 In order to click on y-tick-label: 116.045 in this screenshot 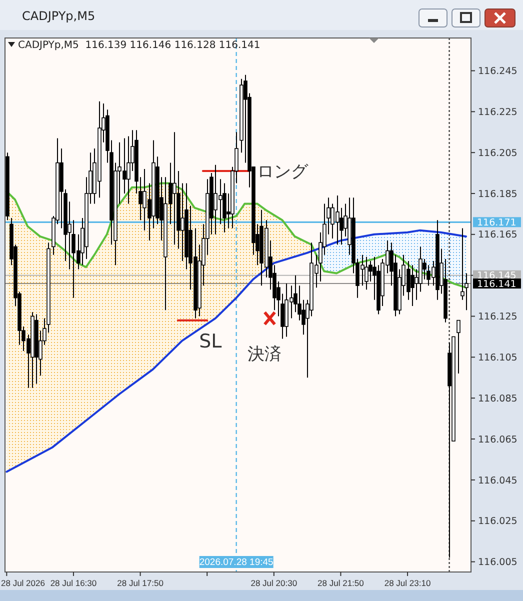, I will do `click(498, 480)`.